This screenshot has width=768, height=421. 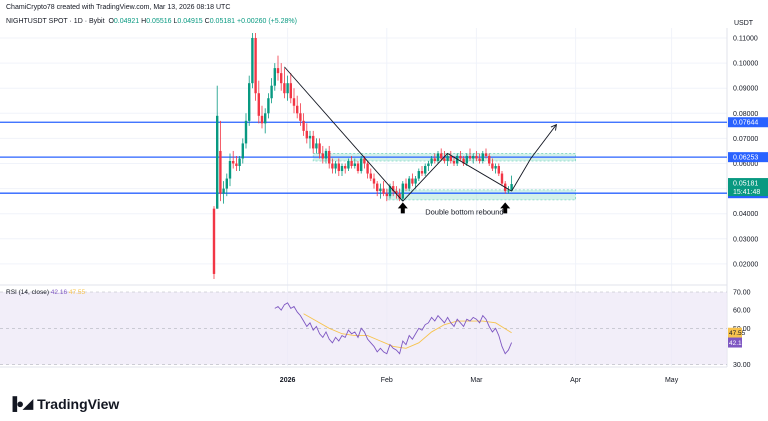 I want to click on last-price-label: 0.05181, so click(x=745, y=184).